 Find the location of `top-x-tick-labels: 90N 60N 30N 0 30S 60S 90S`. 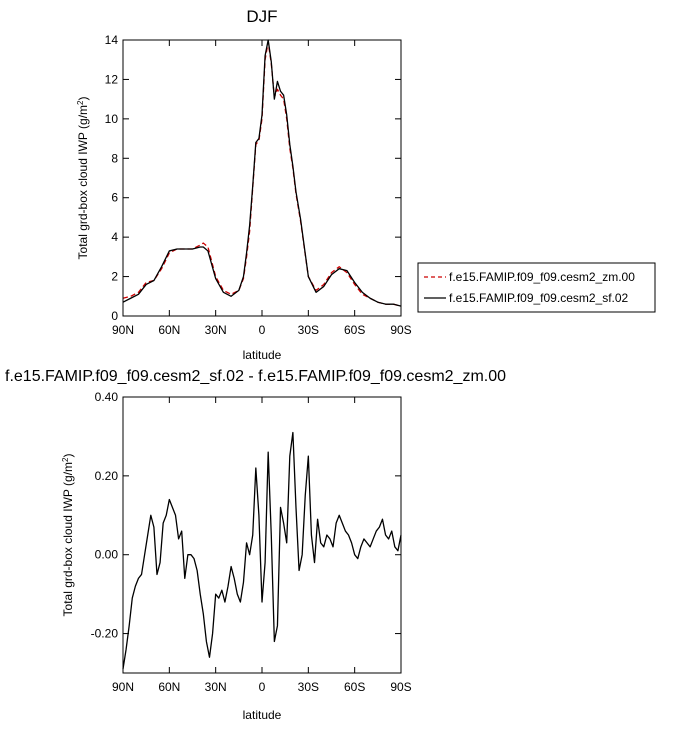

top-x-tick-labels: 90N 60N 30N 0 30S 60S 90S is located at coordinates (262, 330).